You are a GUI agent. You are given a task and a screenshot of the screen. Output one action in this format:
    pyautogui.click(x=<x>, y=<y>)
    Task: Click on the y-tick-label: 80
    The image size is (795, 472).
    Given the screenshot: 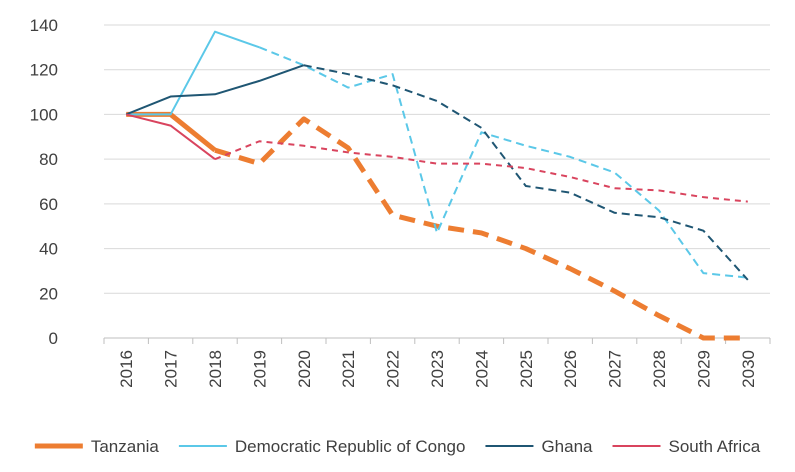 What is the action you would take?
    pyautogui.click(x=48, y=159)
    